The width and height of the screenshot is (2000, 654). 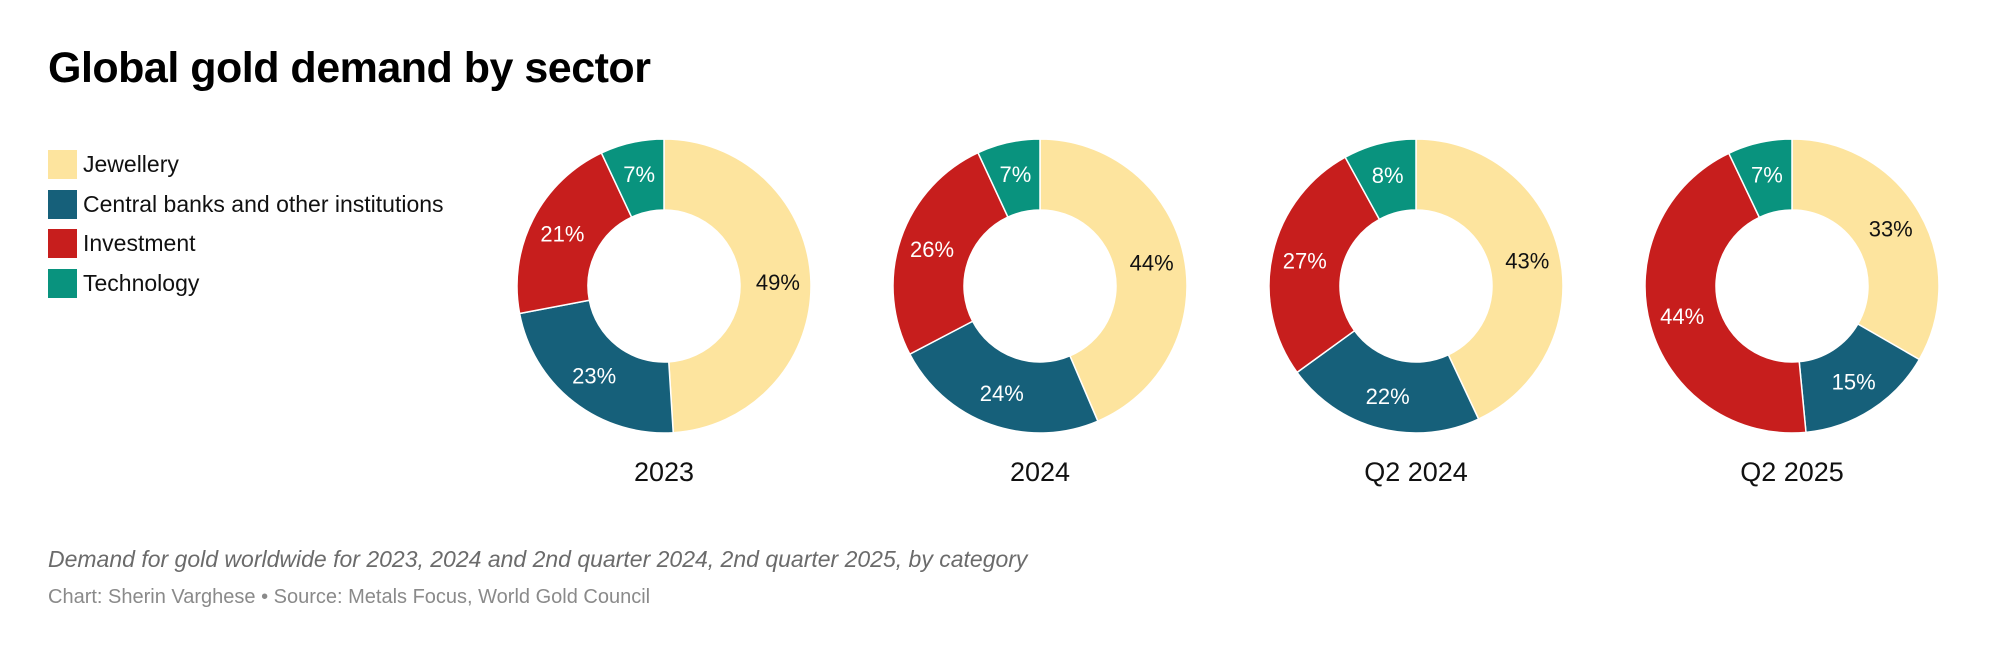 I want to click on slice-label-investment: 44%, so click(x=1682, y=316).